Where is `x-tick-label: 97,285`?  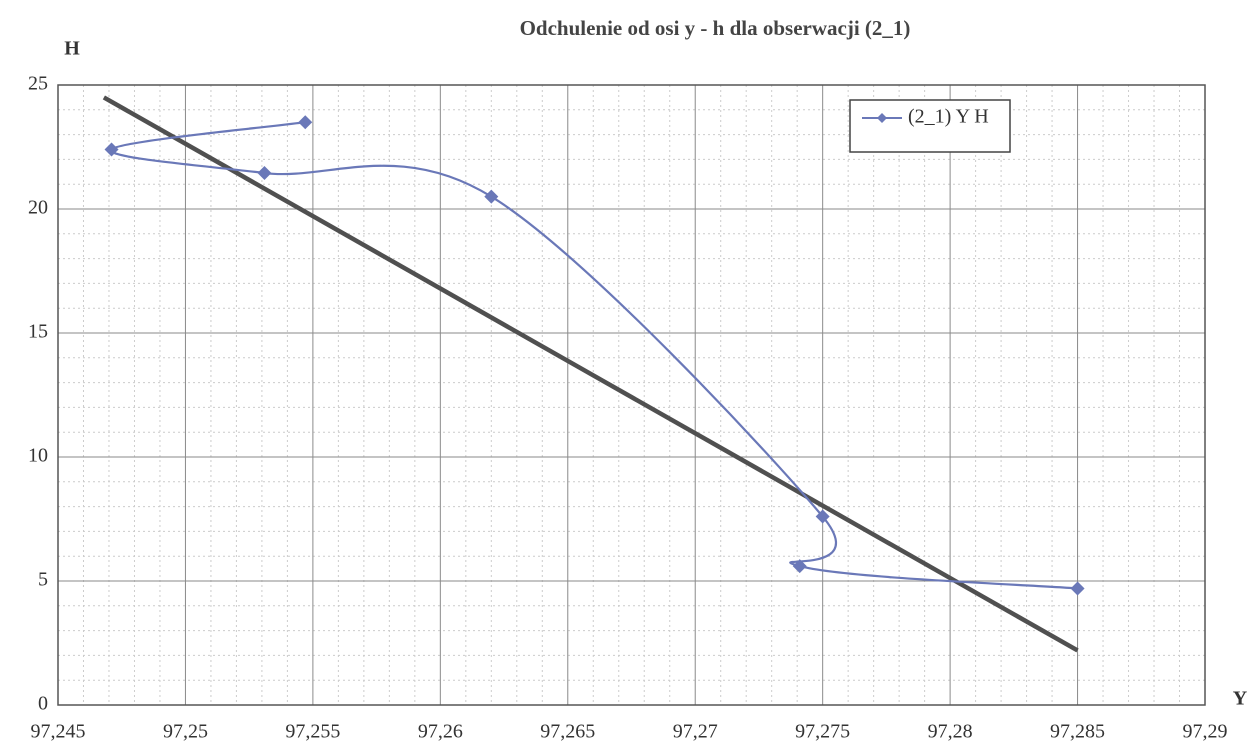 x-tick-label: 97,285 is located at coordinates (1077, 732).